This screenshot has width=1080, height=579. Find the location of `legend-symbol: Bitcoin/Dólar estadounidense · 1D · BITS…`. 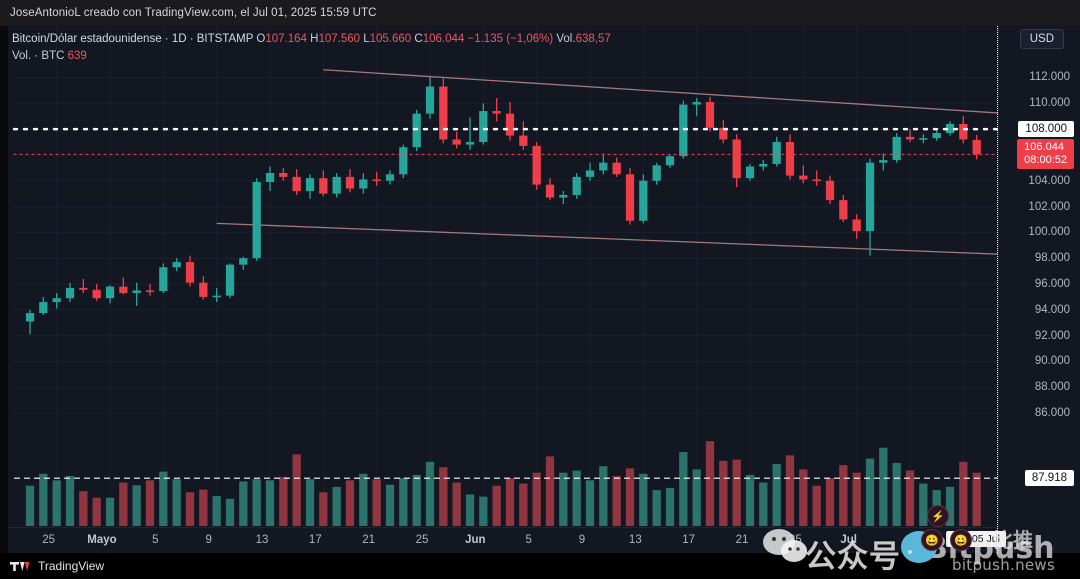

legend-symbol: Bitcoin/Dólar estadounidense · 1D · BITS… is located at coordinates (133, 39).